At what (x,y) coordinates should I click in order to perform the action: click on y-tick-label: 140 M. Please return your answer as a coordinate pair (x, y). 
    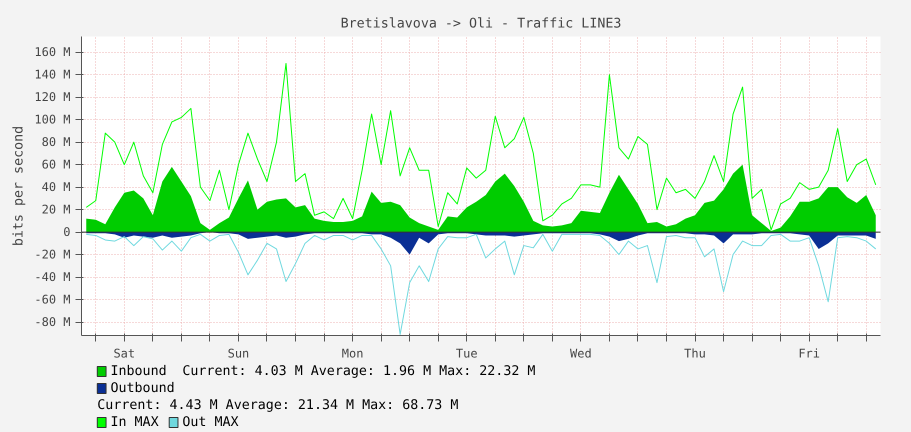
    Looking at the image, I should click on (52, 75).